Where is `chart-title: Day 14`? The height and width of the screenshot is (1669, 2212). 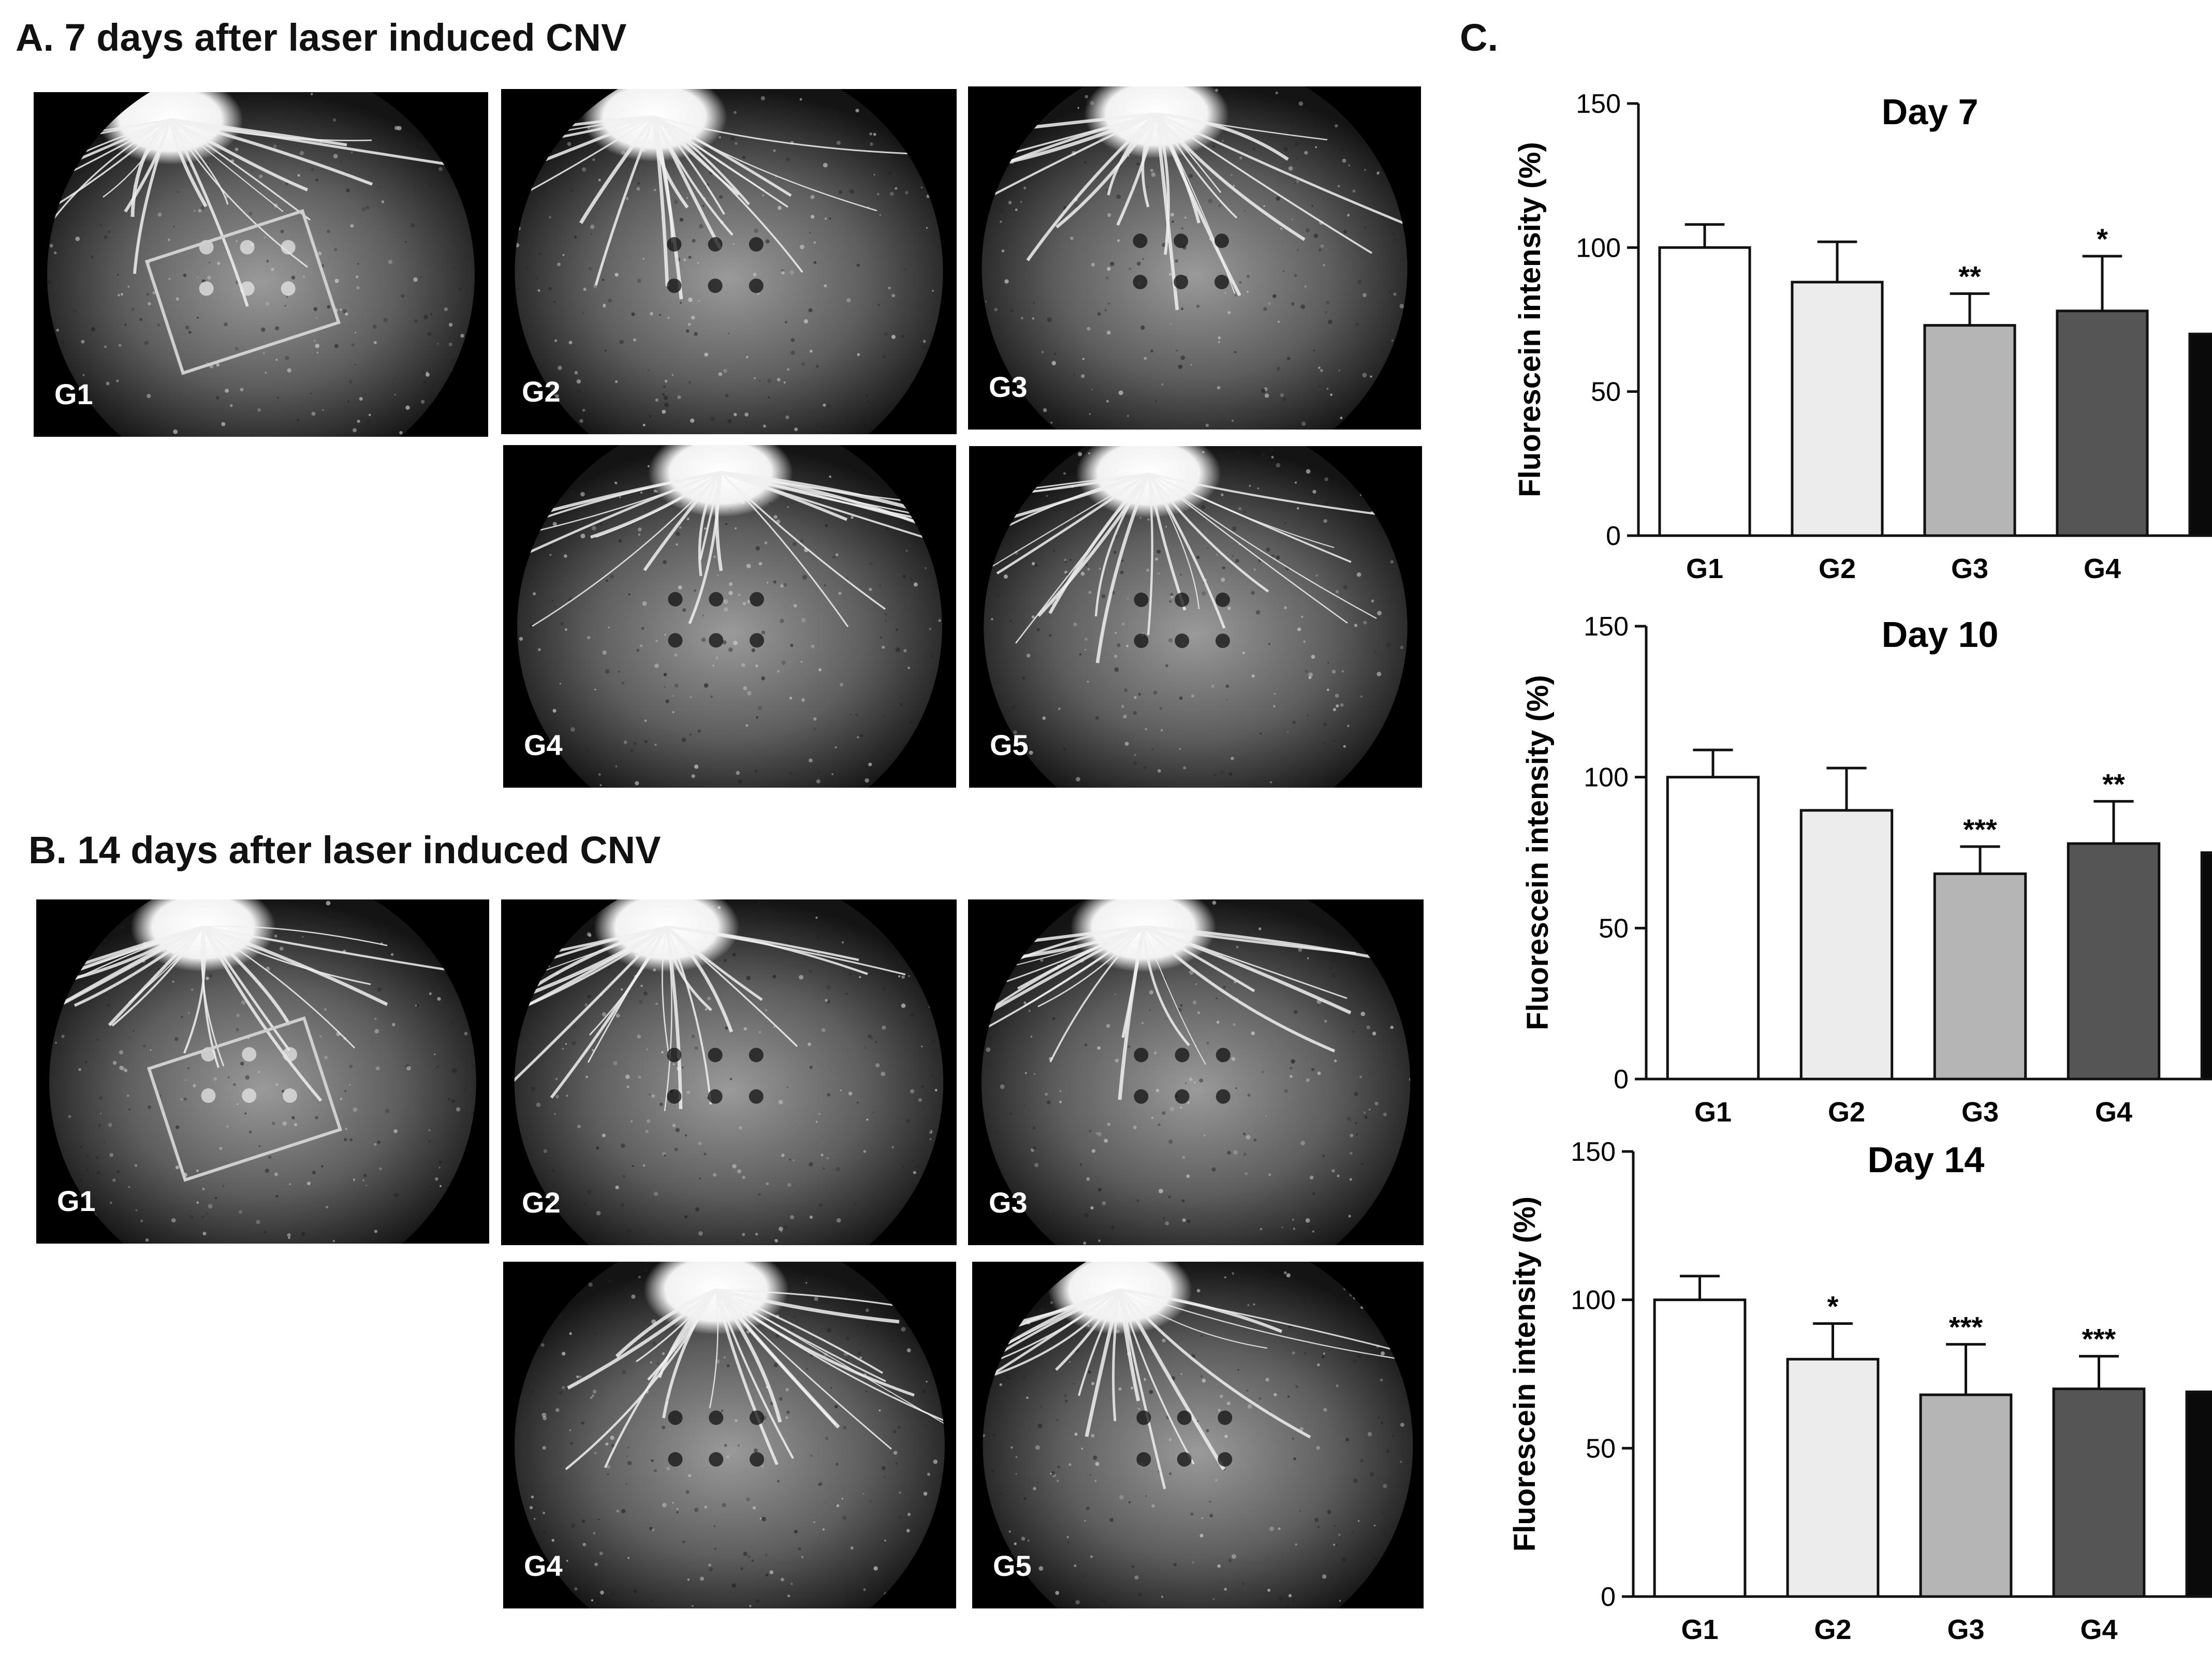 chart-title: Day 14 is located at coordinates (1927, 1160).